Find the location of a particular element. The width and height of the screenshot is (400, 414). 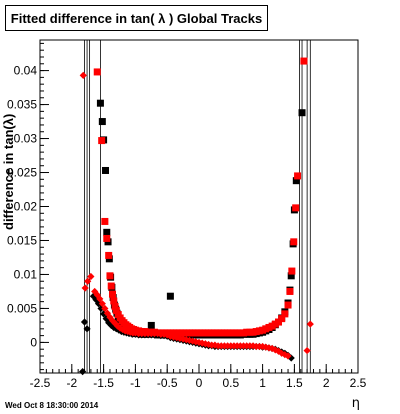

x-tick-label: 2.5 is located at coordinates (358, 383).